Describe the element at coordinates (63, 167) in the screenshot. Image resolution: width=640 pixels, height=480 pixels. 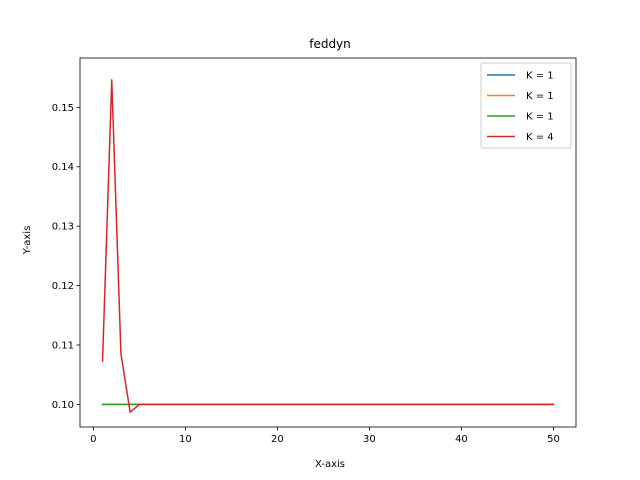
I see `y-tick-label: 0.14` at that location.